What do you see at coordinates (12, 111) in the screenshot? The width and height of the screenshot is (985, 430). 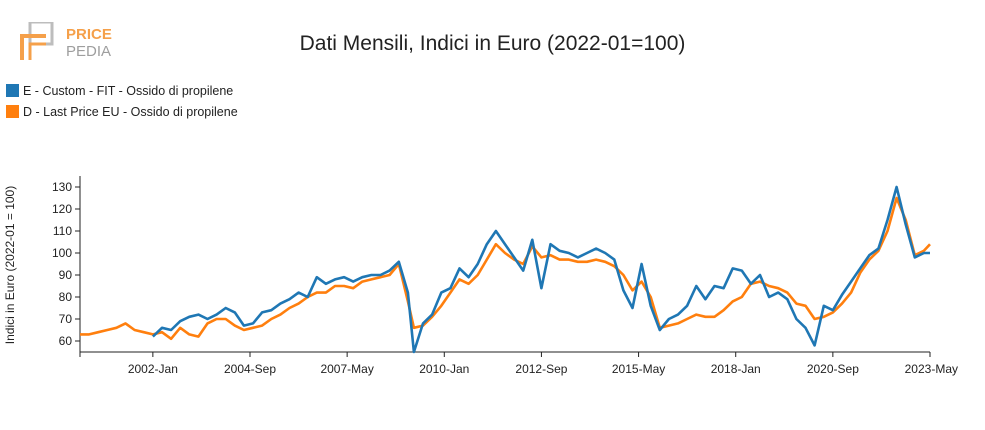 I see `legend-swatch-orange` at bounding box center [12, 111].